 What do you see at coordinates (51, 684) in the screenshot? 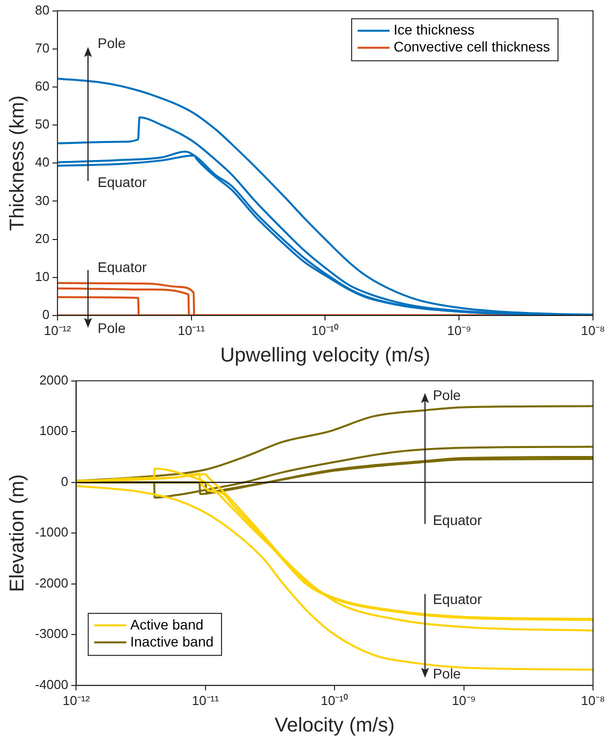
I see `y-tick-label: -4000` at bounding box center [51, 684].